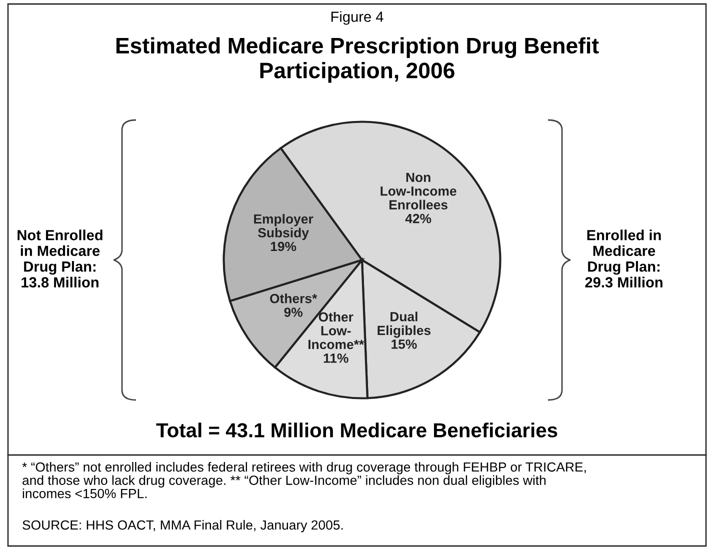 This screenshot has width=714, height=548. What do you see at coordinates (418, 219) in the screenshot?
I see `data-label: 42%` at bounding box center [418, 219].